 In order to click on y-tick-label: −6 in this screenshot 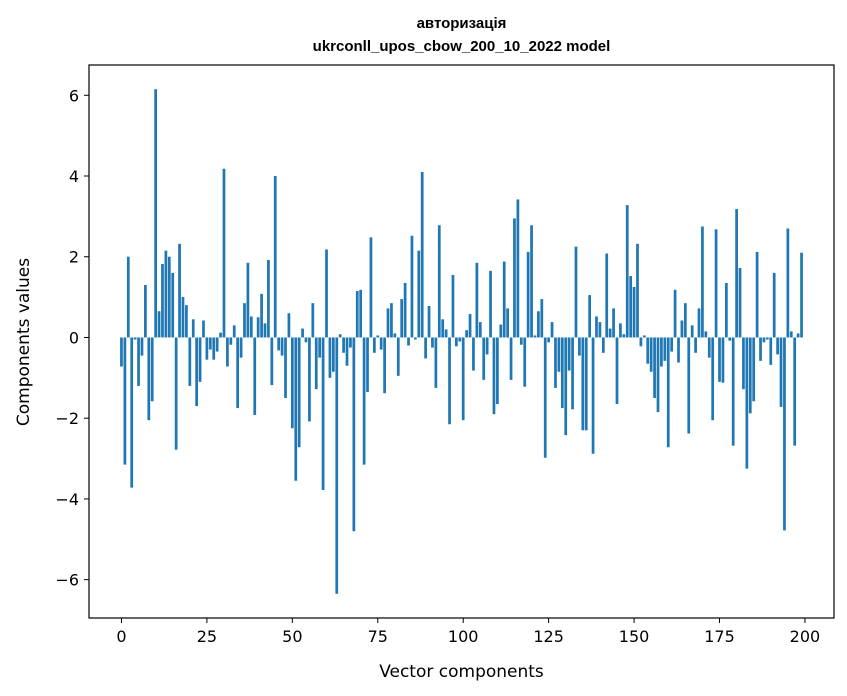, I will do `click(67, 580)`.